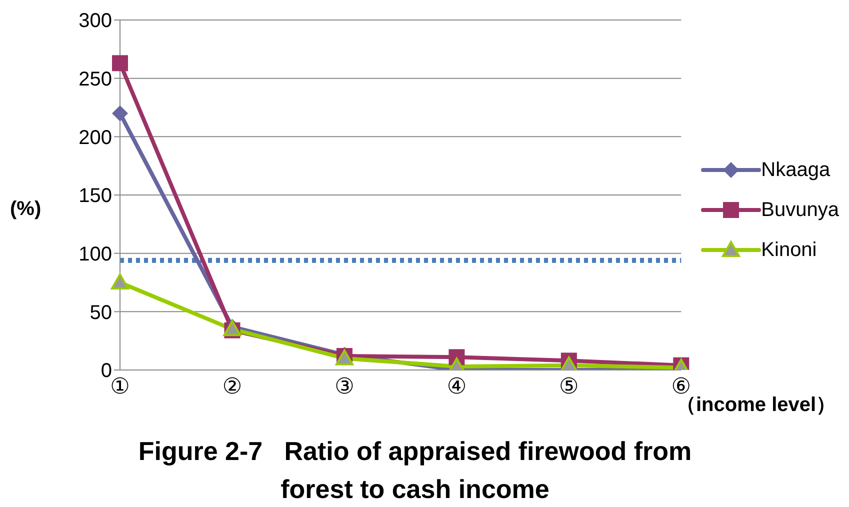 The image size is (849, 507). What do you see at coordinates (95, 79) in the screenshot?
I see `y-tick-label: 250` at bounding box center [95, 79].